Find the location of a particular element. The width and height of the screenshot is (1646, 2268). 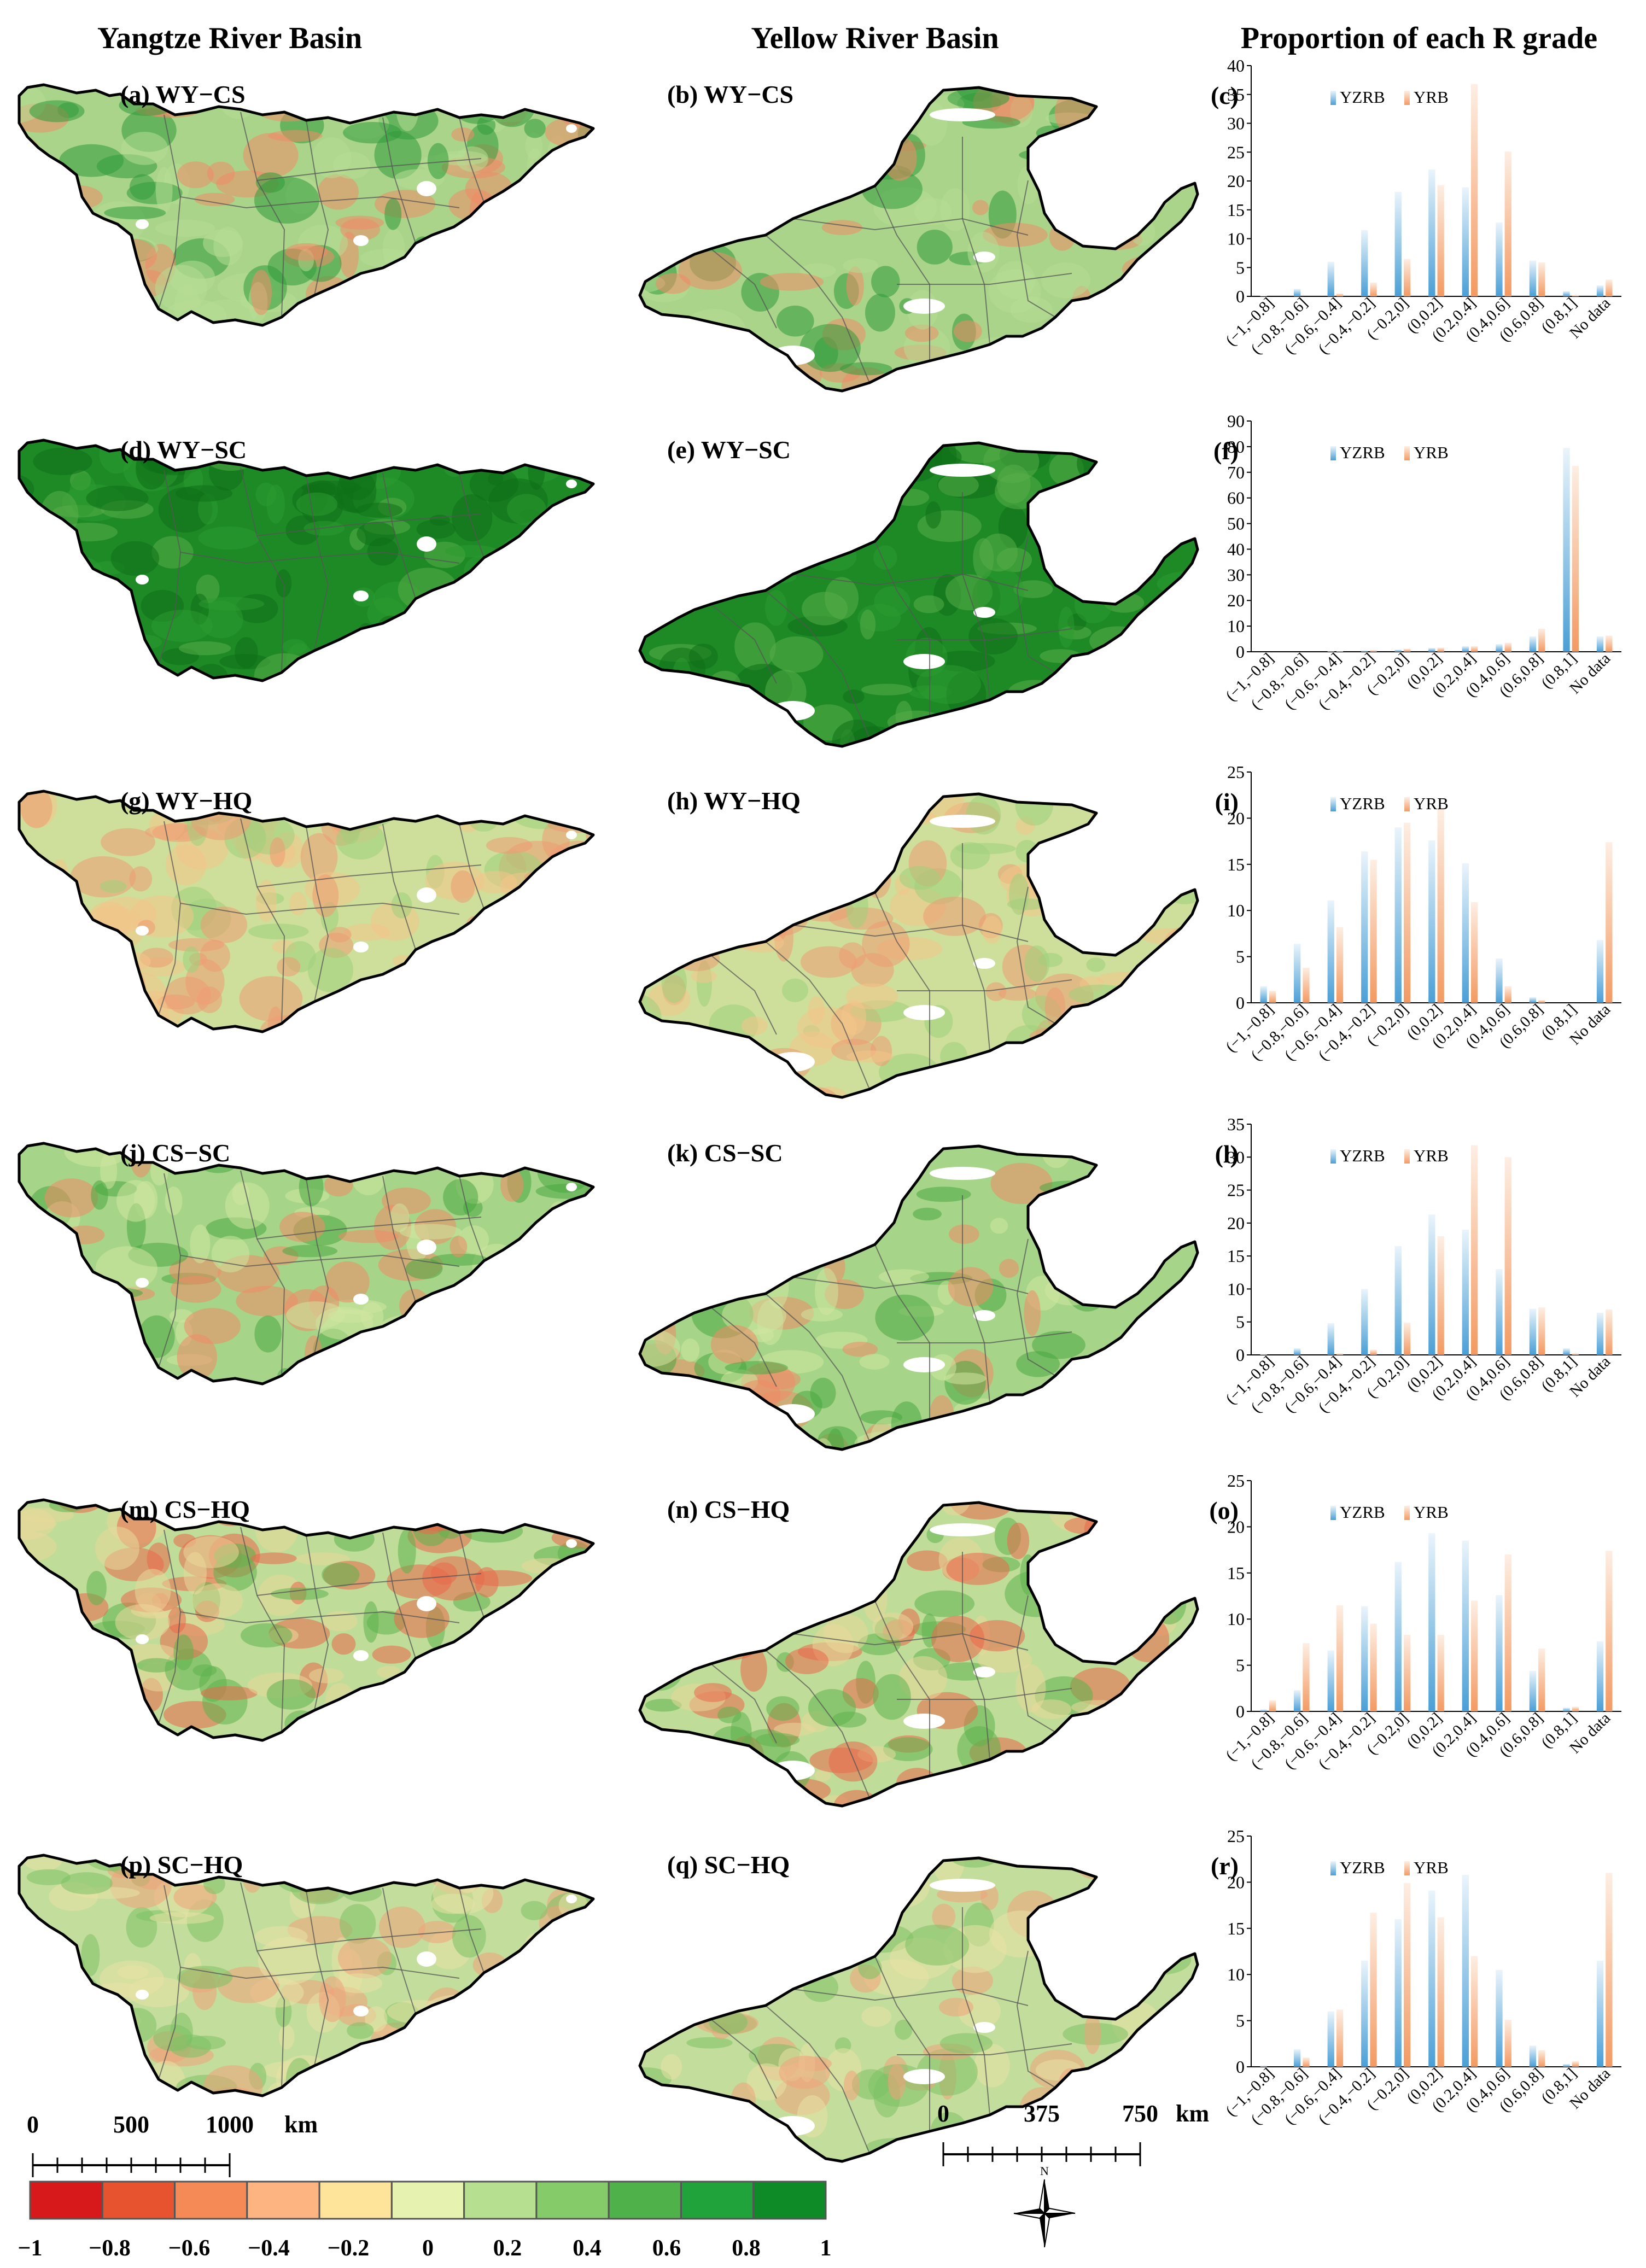

scale-bar-yellow: 0 375 750 km is located at coordinates (1073, 2133).